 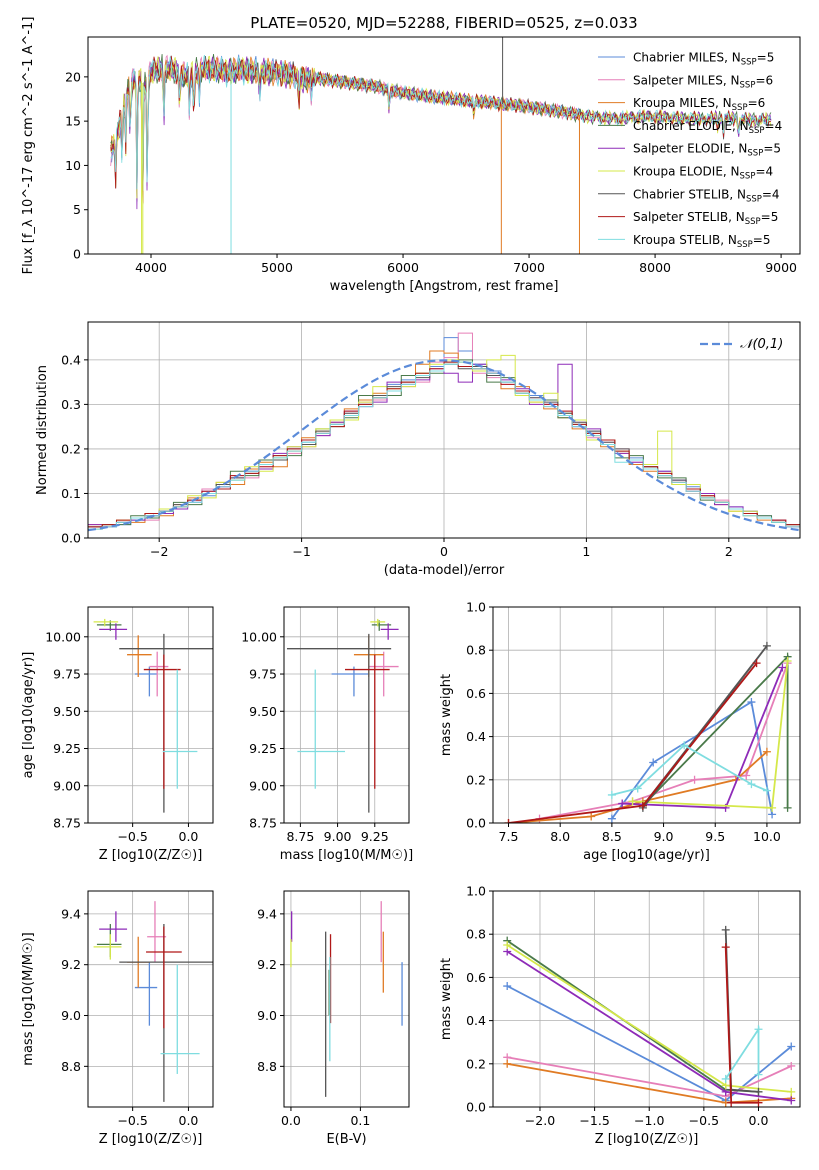 What do you see at coordinates (703, 59) in the screenshot?
I see `legend-entry: Chabrier MILES, NSSP=5` at bounding box center [703, 59].